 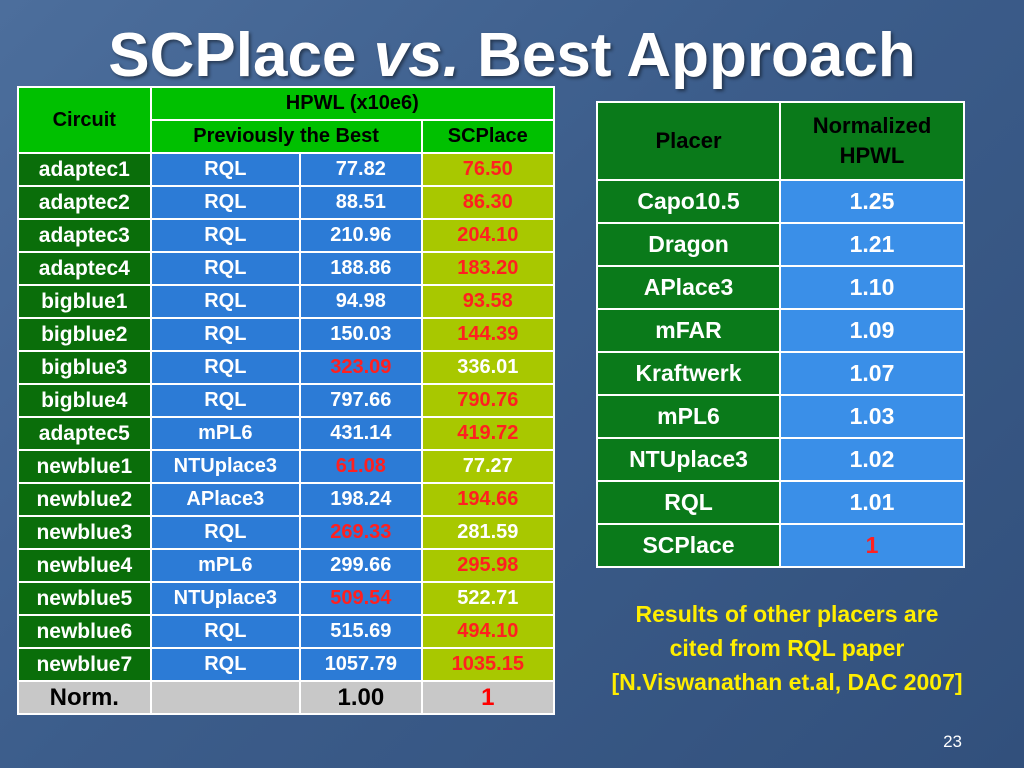 I want to click on placer-name-cell: mFAR, so click(x=688, y=330).